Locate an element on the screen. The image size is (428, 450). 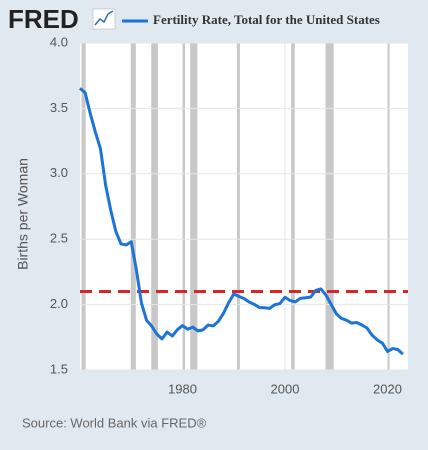
y-axis-title: Births per Woman is located at coordinates (23, 214).